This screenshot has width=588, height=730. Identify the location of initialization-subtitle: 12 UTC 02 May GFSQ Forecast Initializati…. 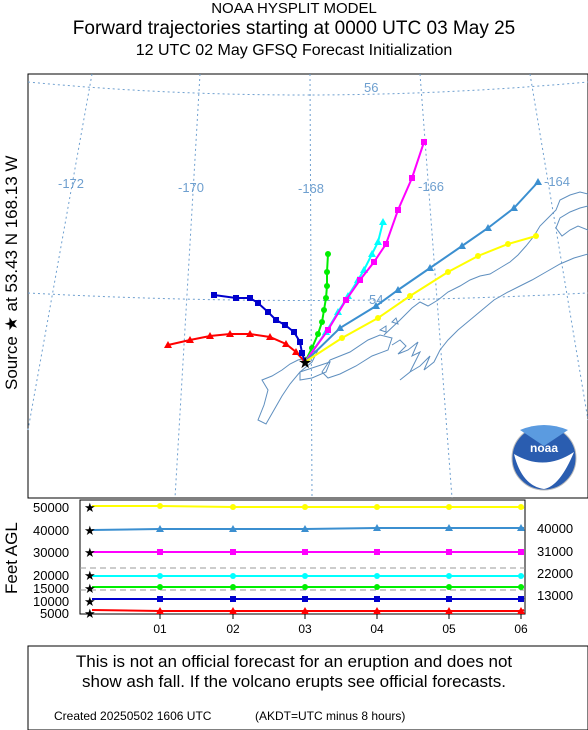
(294, 50).